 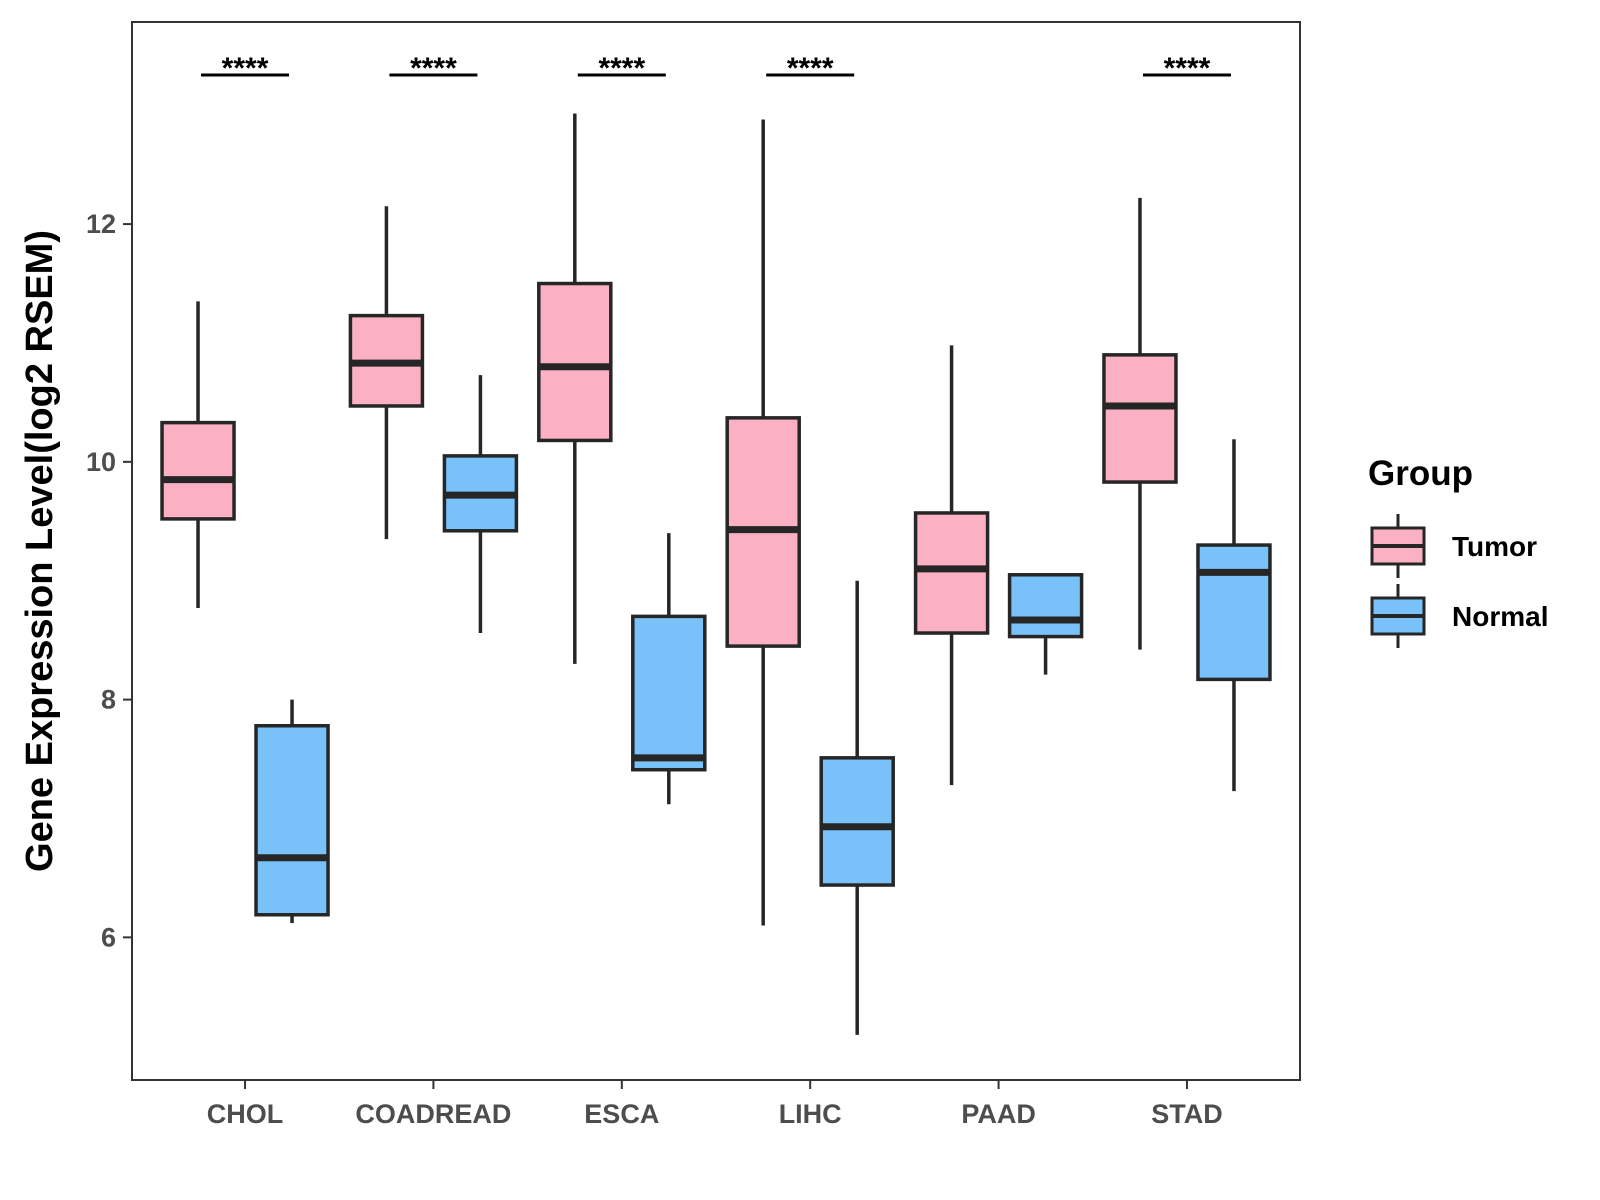 I want to click on box-tumor-stad, so click(x=1140, y=423).